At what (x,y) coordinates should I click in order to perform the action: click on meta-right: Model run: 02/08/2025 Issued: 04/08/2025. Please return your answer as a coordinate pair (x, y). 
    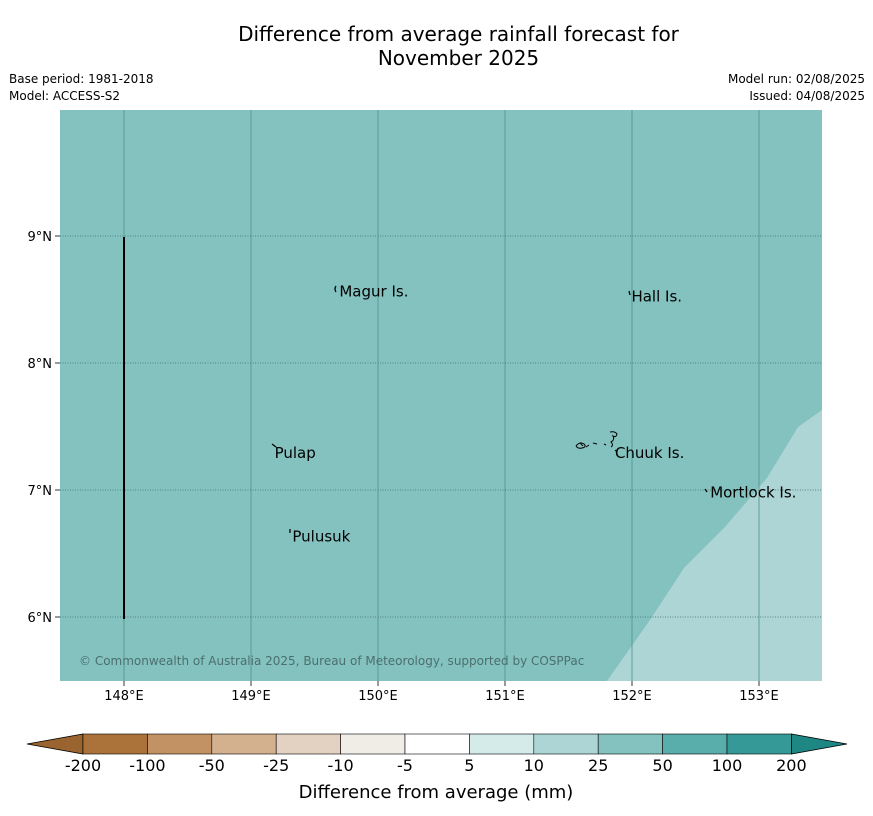
    Looking at the image, I should click on (796, 88).